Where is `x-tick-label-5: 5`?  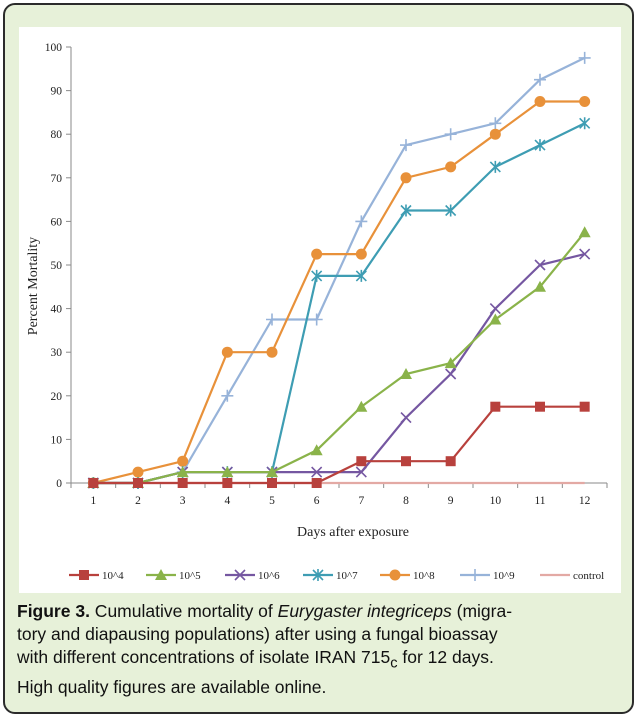
x-tick-label-5: 5 is located at coordinates (272, 501).